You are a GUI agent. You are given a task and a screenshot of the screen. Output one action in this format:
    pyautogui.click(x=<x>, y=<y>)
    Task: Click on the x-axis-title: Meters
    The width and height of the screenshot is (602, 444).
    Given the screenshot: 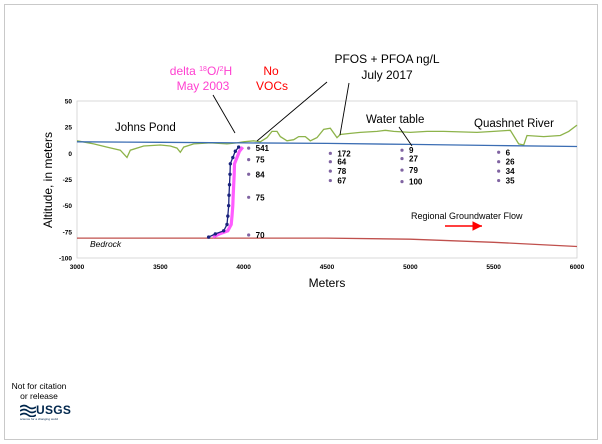 What is the action you would take?
    pyautogui.click(x=327, y=283)
    